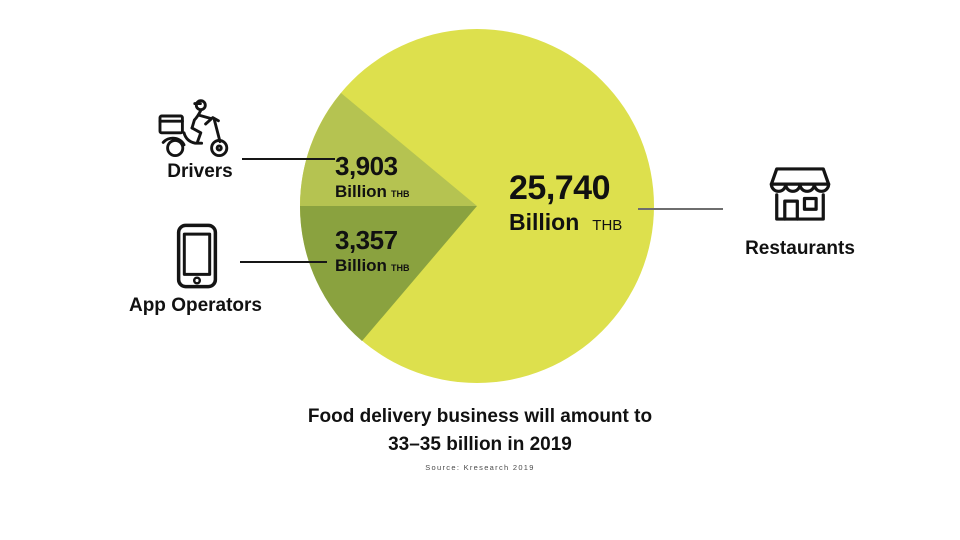 Image resolution: width=960 pixels, height=540 pixels. I want to click on app-operators-currency: THB, so click(400, 268).